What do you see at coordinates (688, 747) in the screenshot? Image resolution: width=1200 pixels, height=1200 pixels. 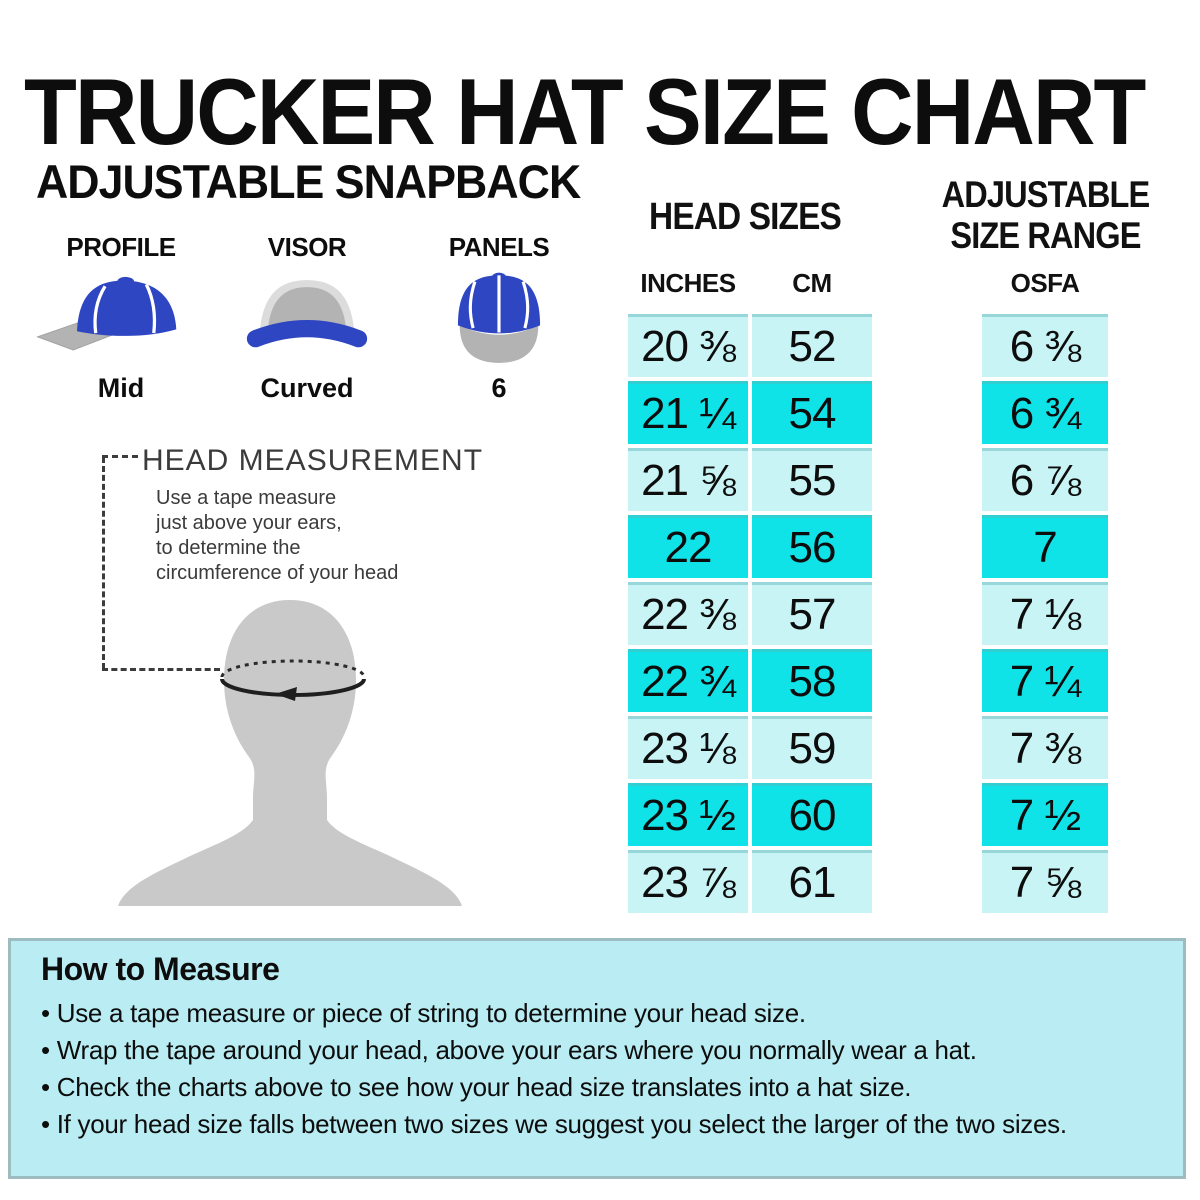 I see `table-cell: 23 ⅛` at bounding box center [688, 747].